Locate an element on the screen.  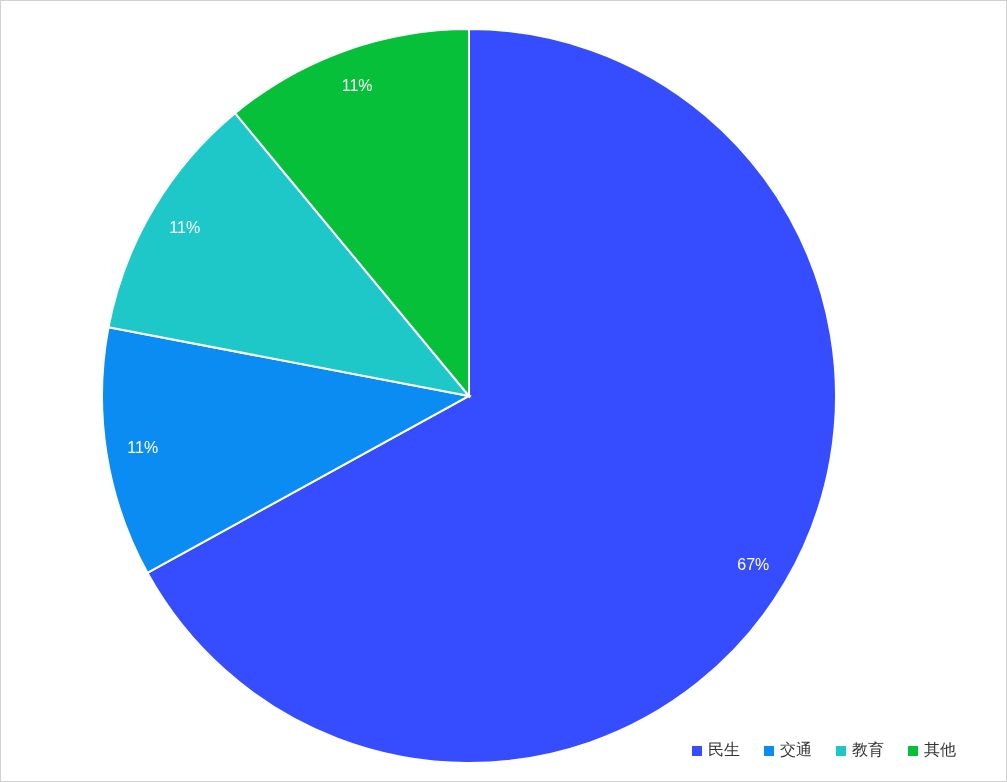
legend-label: 民生 is located at coordinates (723, 750).